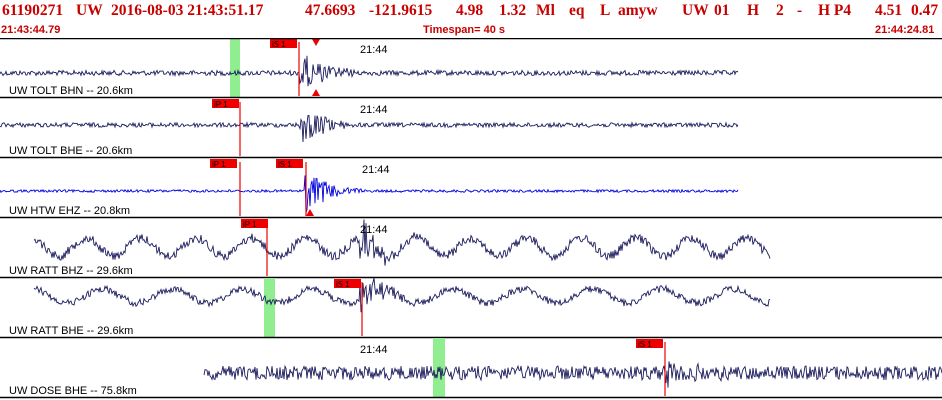 The width and height of the screenshot is (942, 400). What do you see at coordinates (577, 10) in the screenshot?
I see `event-type: eq` at bounding box center [577, 10].